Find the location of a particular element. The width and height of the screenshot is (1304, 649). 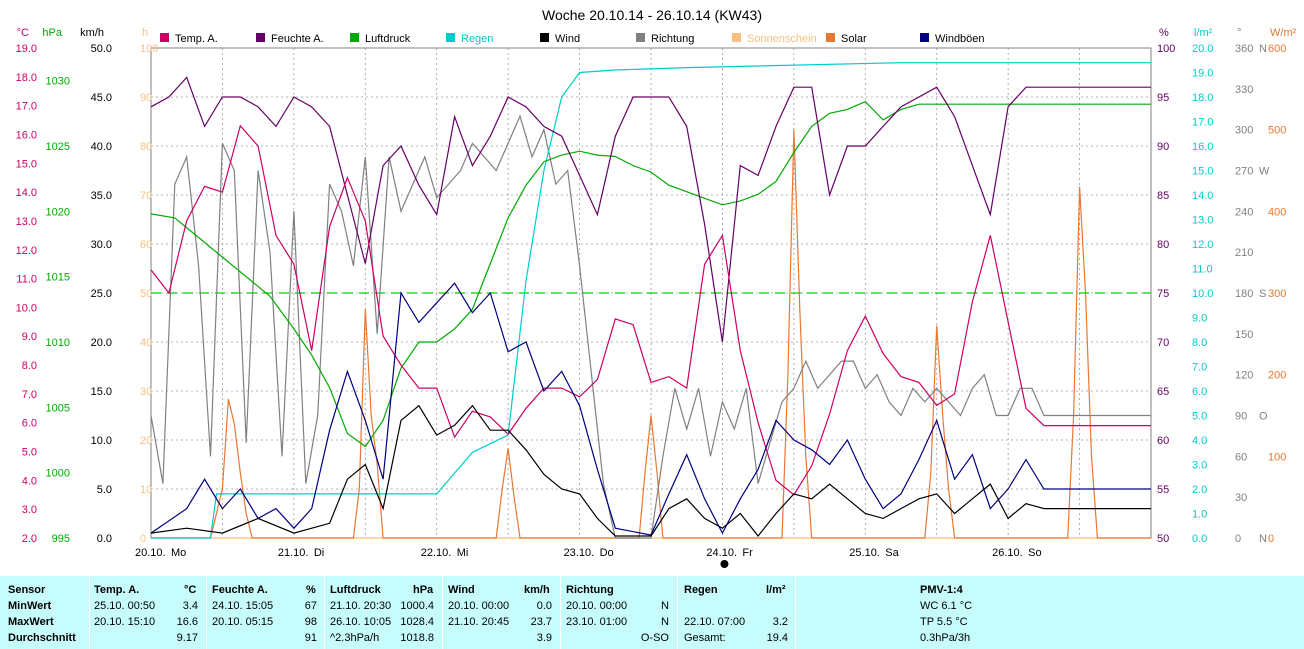

direction-tick-label: 150 is located at coordinates (1244, 335).